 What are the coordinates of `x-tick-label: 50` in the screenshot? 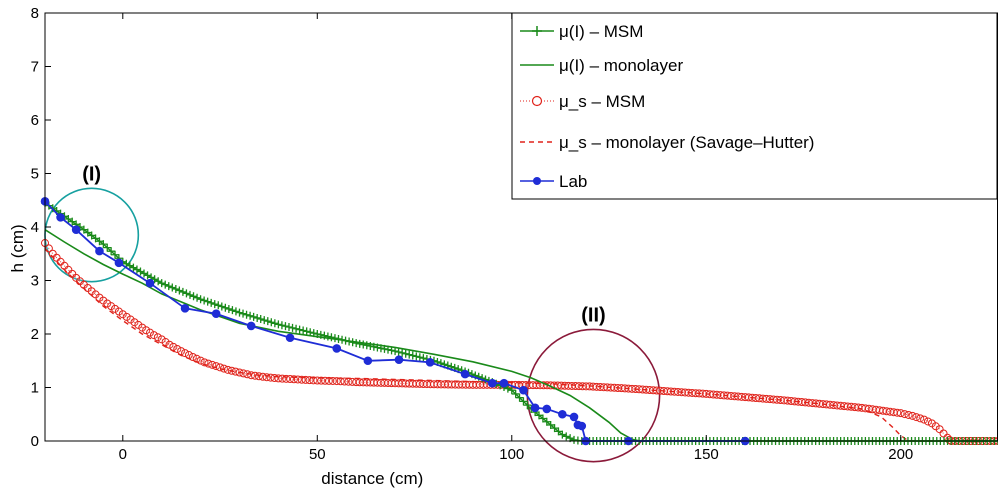 It's located at (317, 454).